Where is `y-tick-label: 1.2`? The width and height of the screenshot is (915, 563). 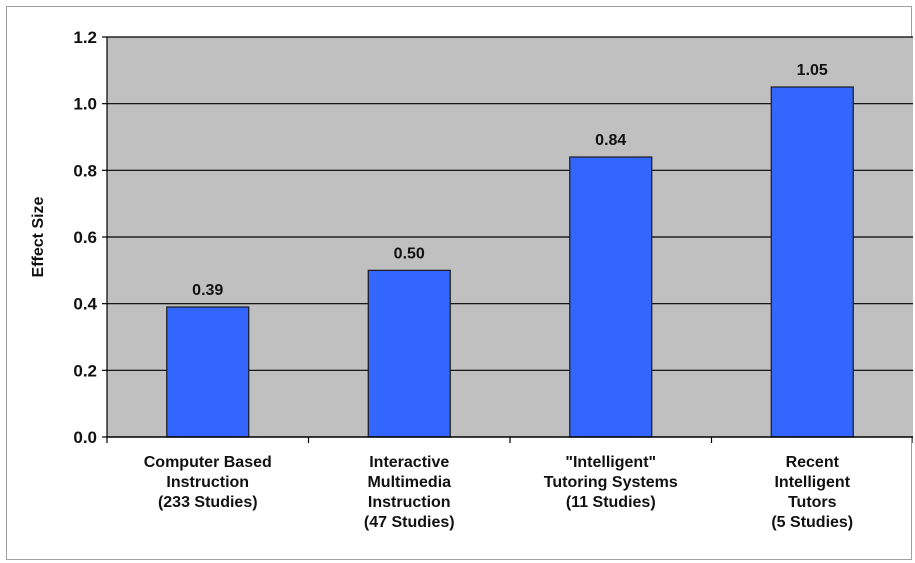
y-tick-label: 1.2 is located at coordinates (85, 37).